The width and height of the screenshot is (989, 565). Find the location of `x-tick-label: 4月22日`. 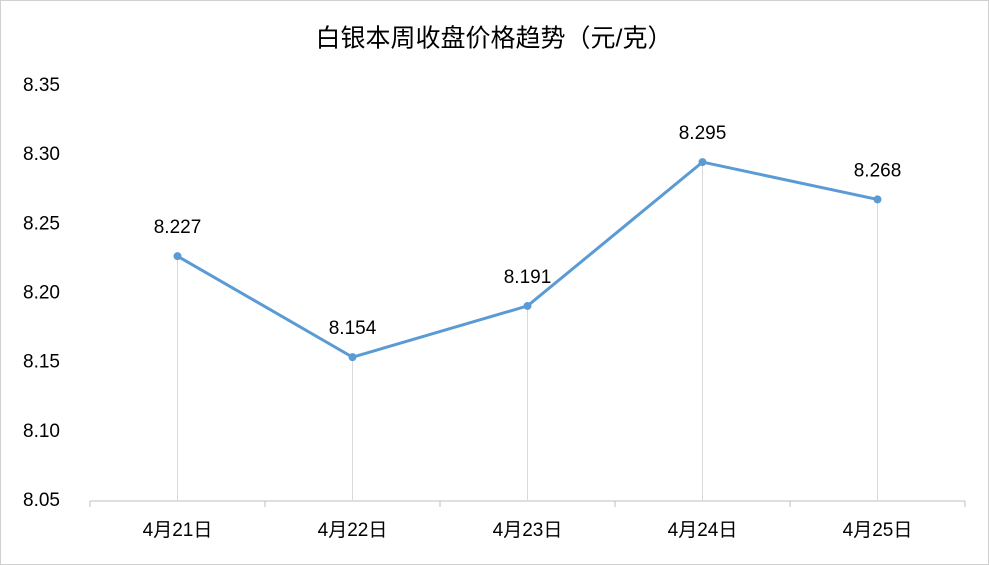

x-tick-label: 4月22日 is located at coordinates (353, 530).